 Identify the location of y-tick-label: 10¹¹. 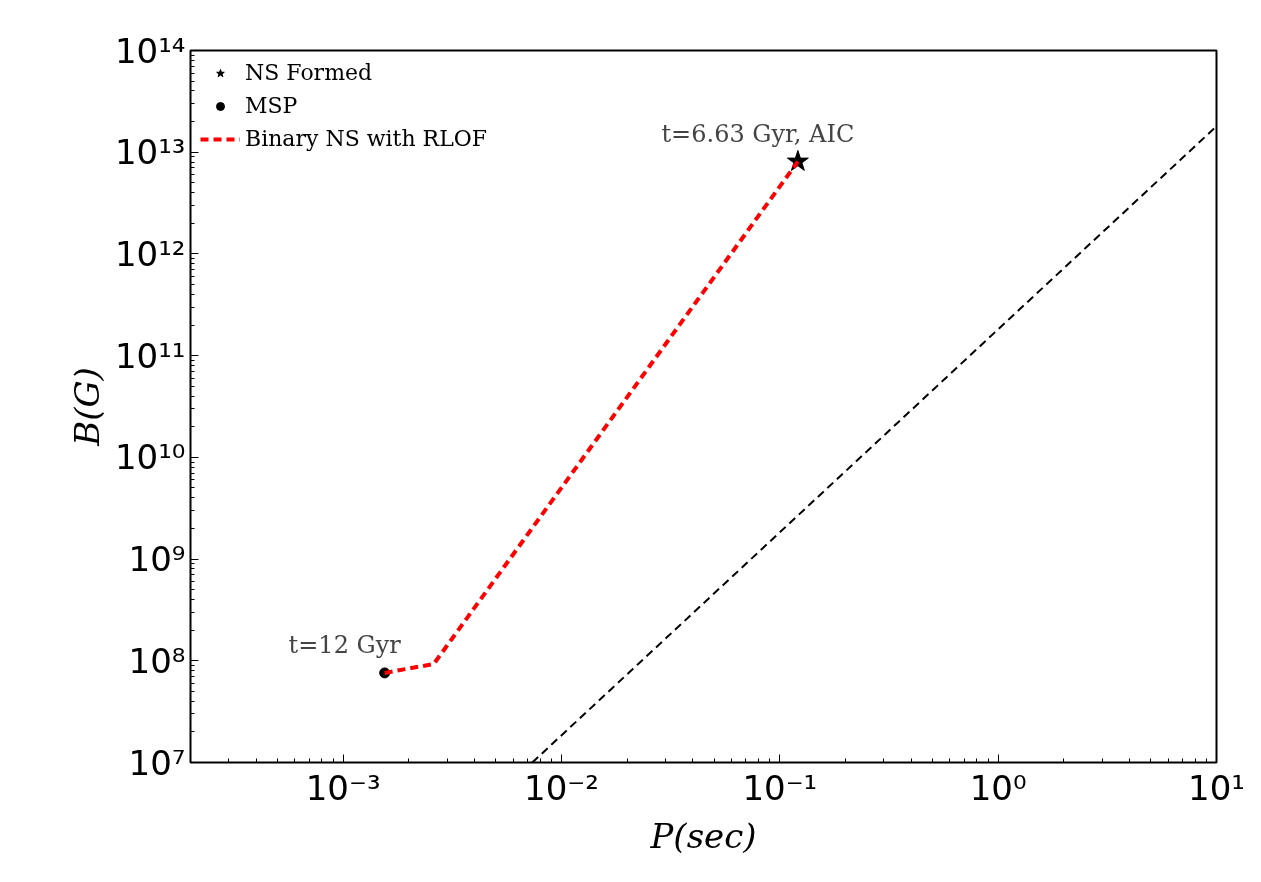
(150, 355).